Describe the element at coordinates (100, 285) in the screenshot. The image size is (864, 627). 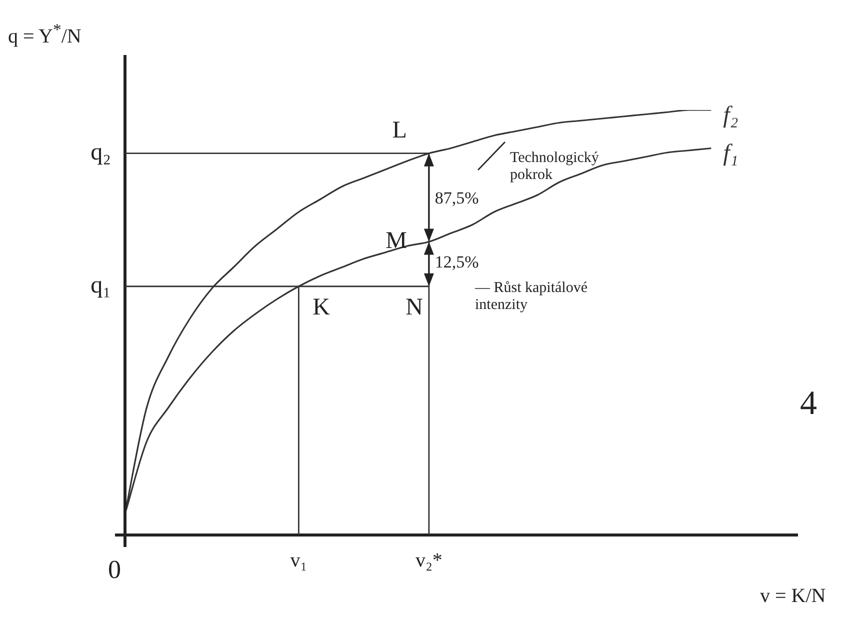
I see `ref-line-label: q₁` at that location.